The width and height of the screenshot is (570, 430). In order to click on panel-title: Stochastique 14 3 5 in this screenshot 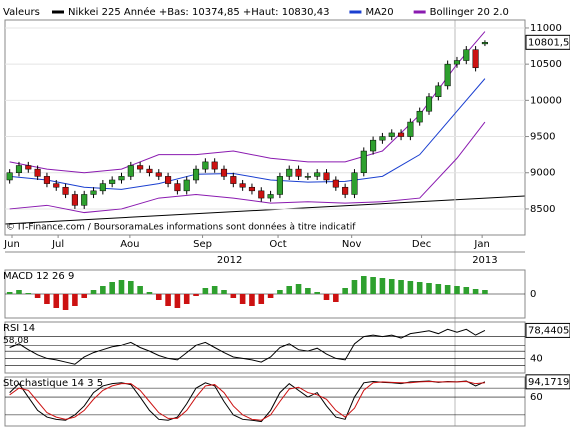, I will do `click(53, 383)`.